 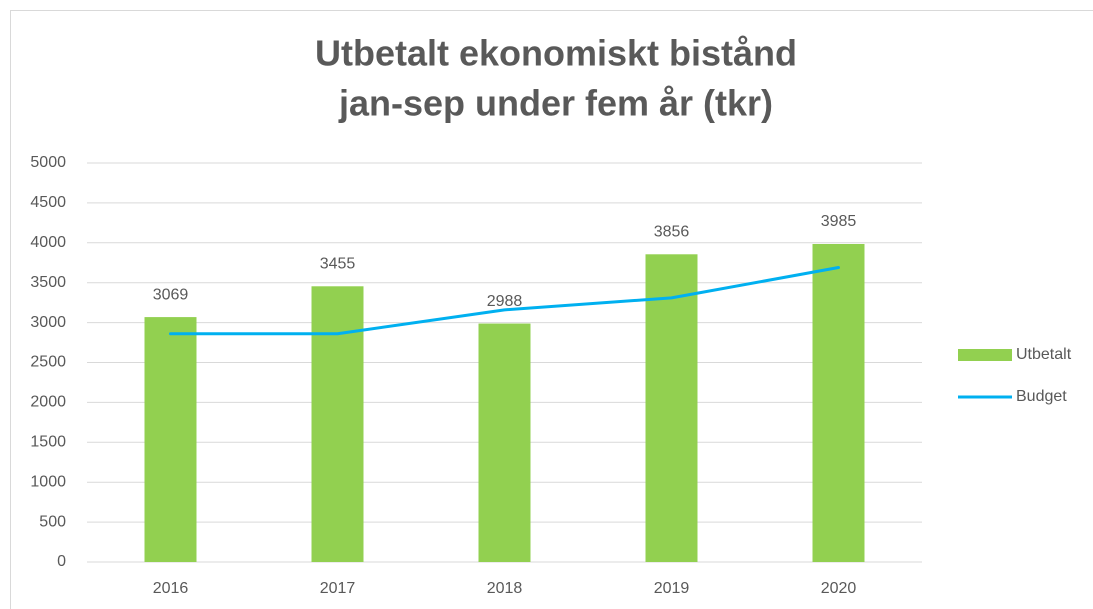 What do you see at coordinates (48, 362) in the screenshot?
I see `y-tick-label: 2500` at bounding box center [48, 362].